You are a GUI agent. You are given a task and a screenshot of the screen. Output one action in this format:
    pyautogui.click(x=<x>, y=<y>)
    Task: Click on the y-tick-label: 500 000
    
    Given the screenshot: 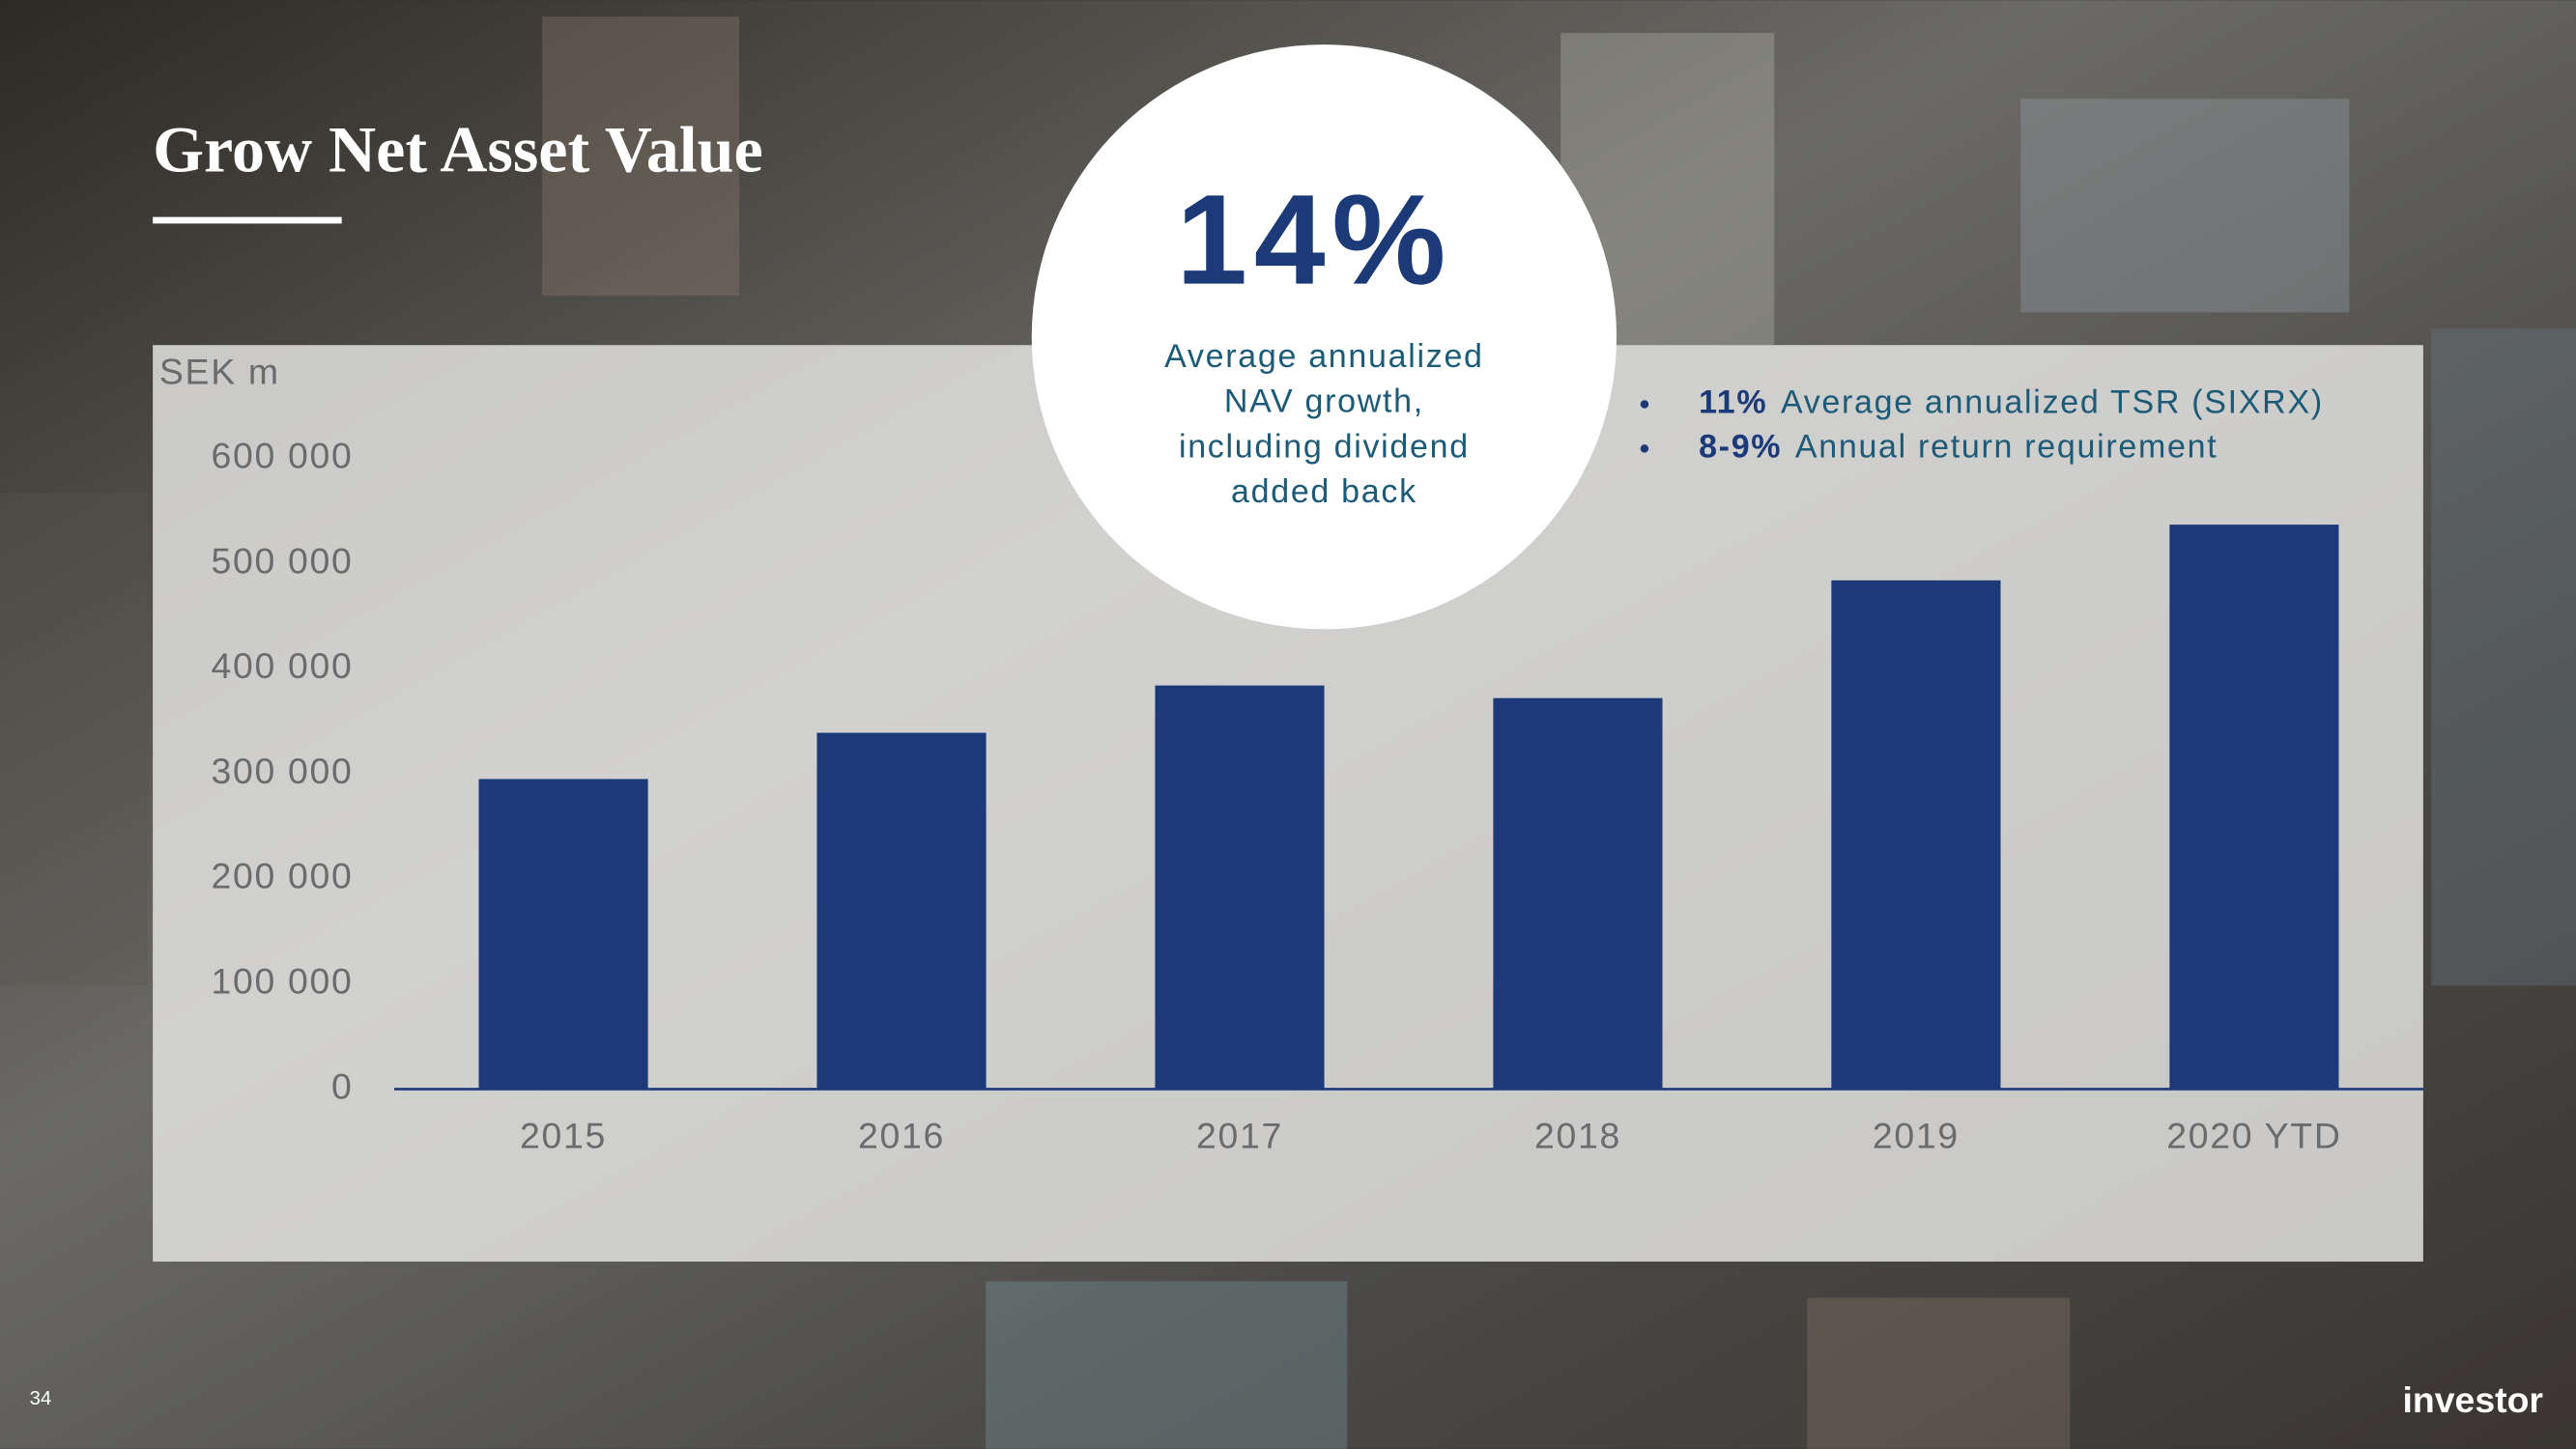 What is the action you would take?
    pyautogui.click(x=282, y=560)
    